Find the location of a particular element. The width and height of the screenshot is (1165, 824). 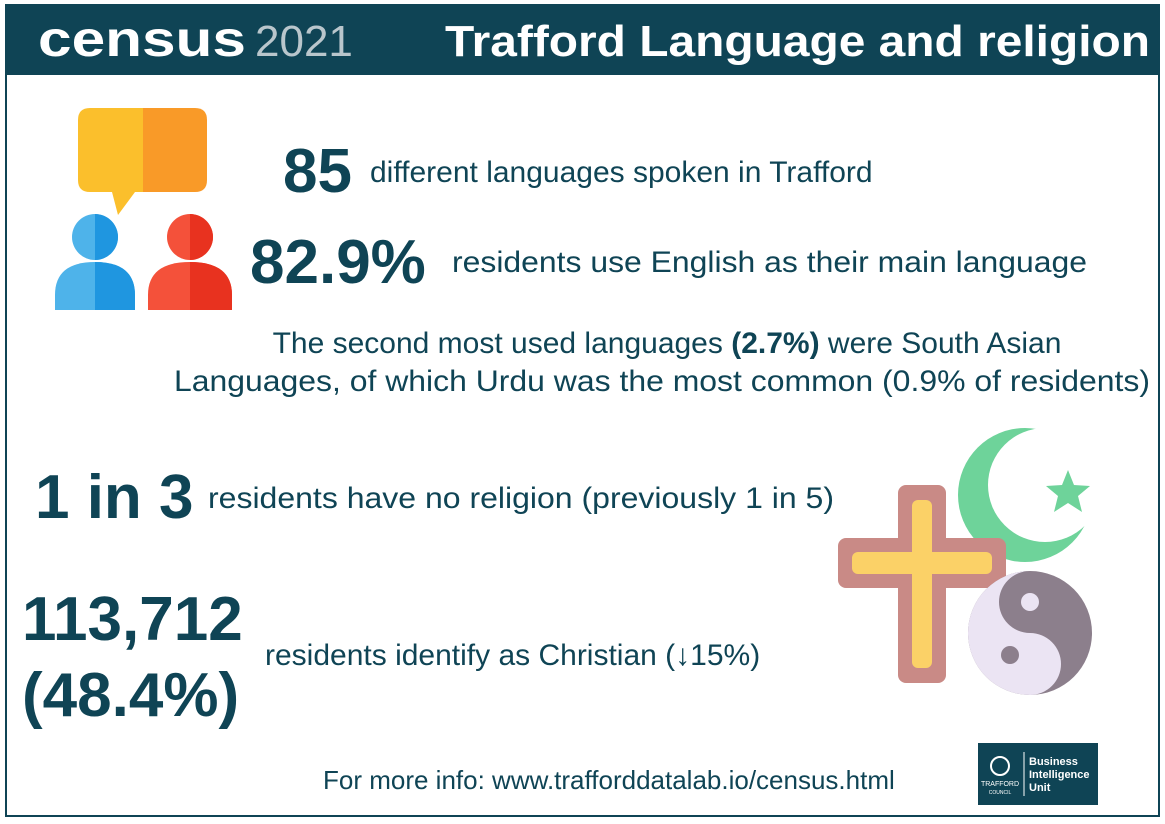

text-span: were South Asian is located at coordinates (941, 343).